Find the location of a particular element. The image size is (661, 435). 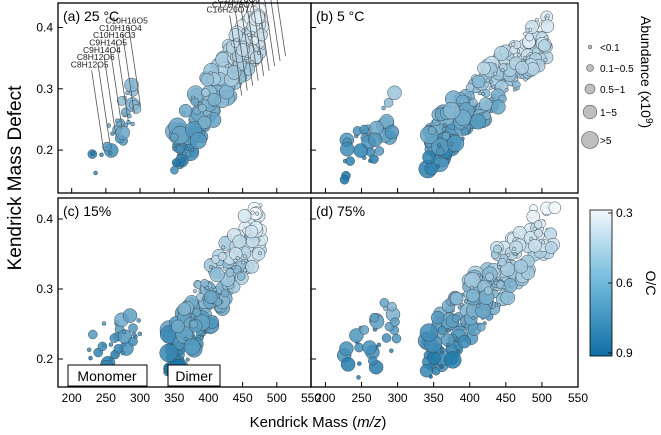

formula-label: C8H12O6 is located at coordinates (96, 57).